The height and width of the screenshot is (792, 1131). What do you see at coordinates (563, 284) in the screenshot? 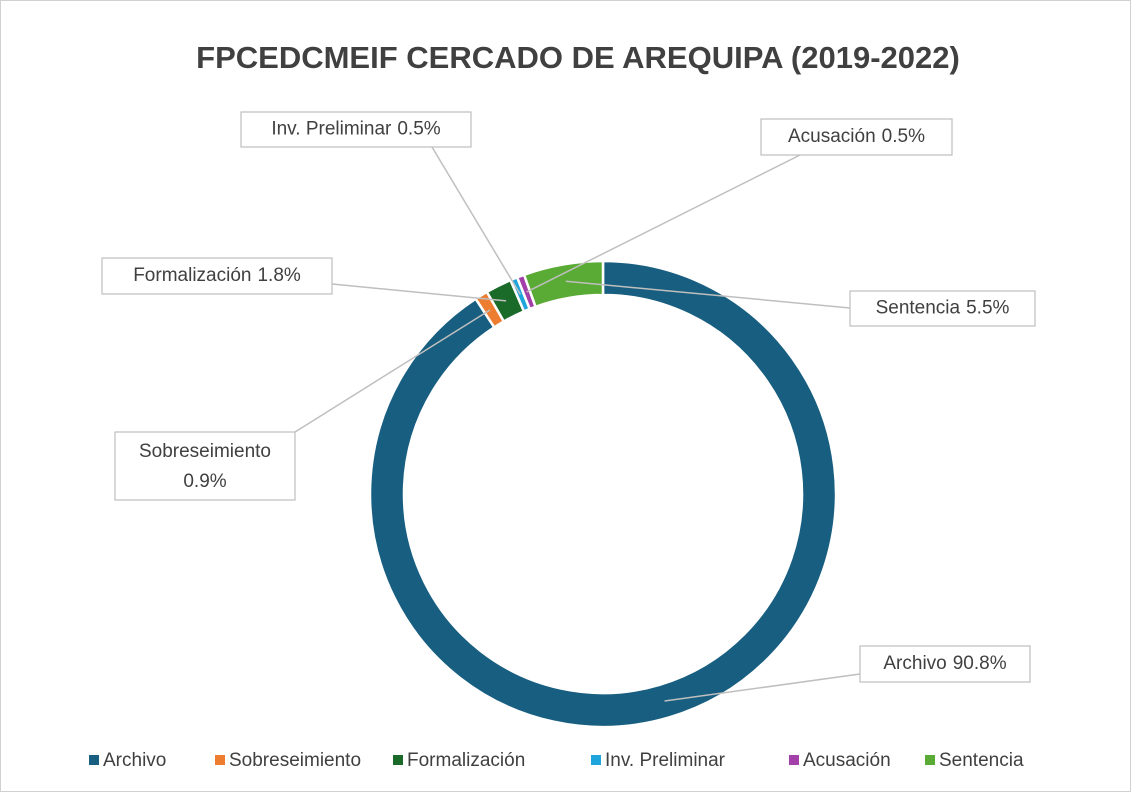
I see `donut-slice` at bounding box center [563, 284].